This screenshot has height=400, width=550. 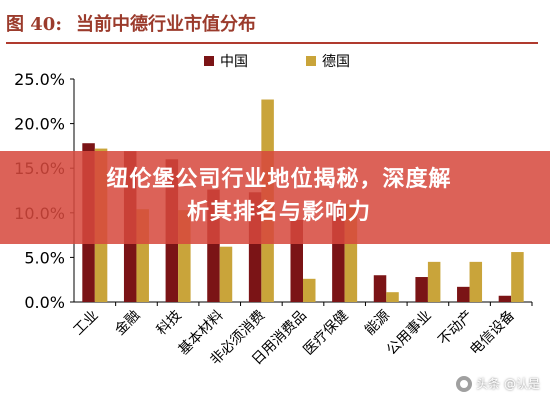 What do you see at coordinates (209, 61) in the screenshot?
I see `legend-swatch-china` at bounding box center [209, 61].